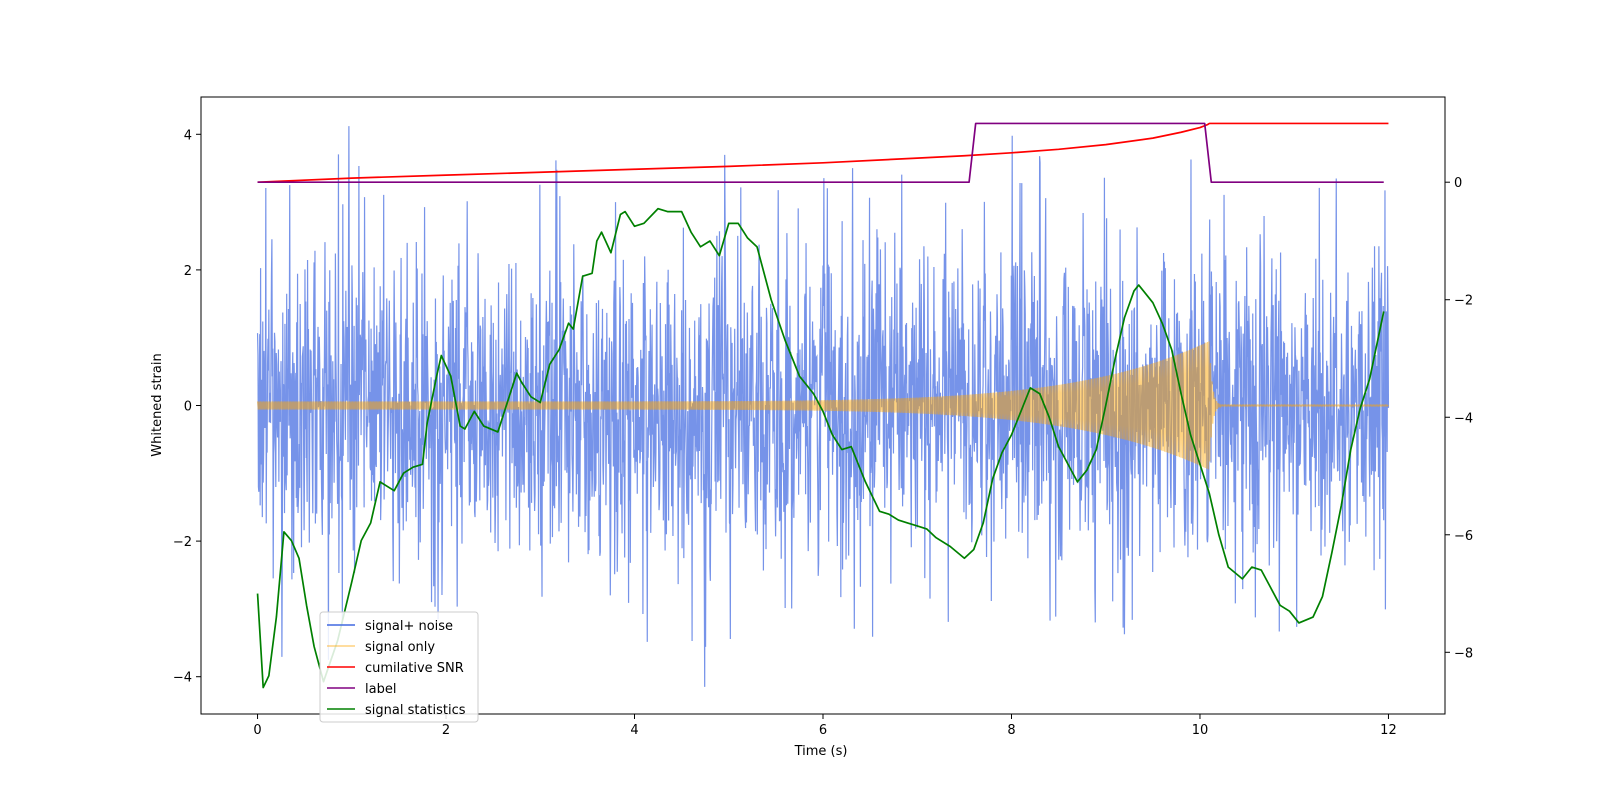  What do you see at coordinates (414, 668) in the screenshot?
I see `legend-label-cumulative-snr: cumilative SNR` at bounding box center [414, 668].